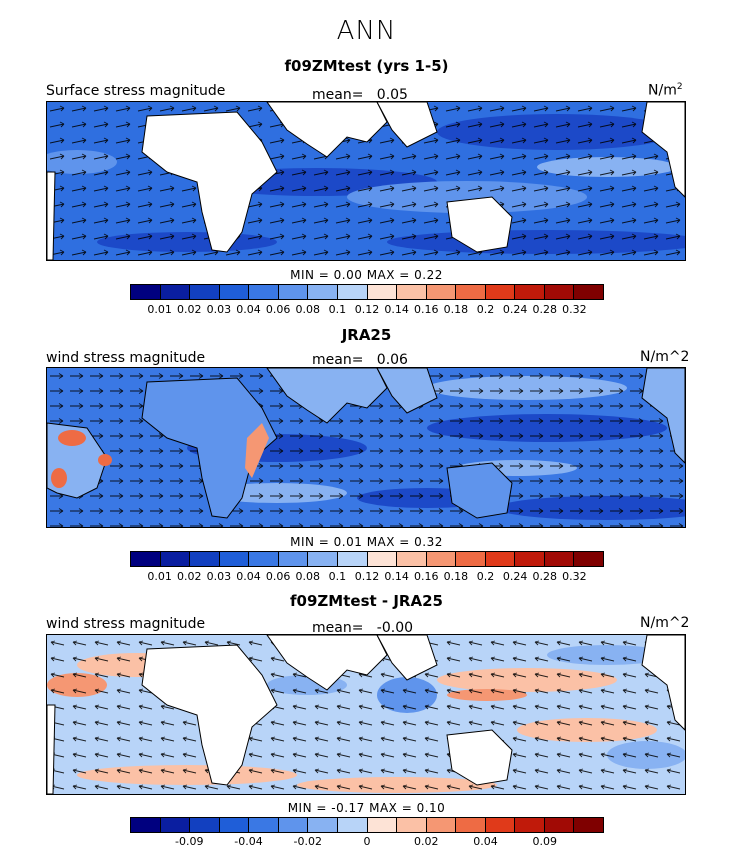 This screenshot has height=851, width=733. Describe the element at coordinates (189, 841) in the screenshot. I see `colorbar-tick-label: -0.09` at that location.